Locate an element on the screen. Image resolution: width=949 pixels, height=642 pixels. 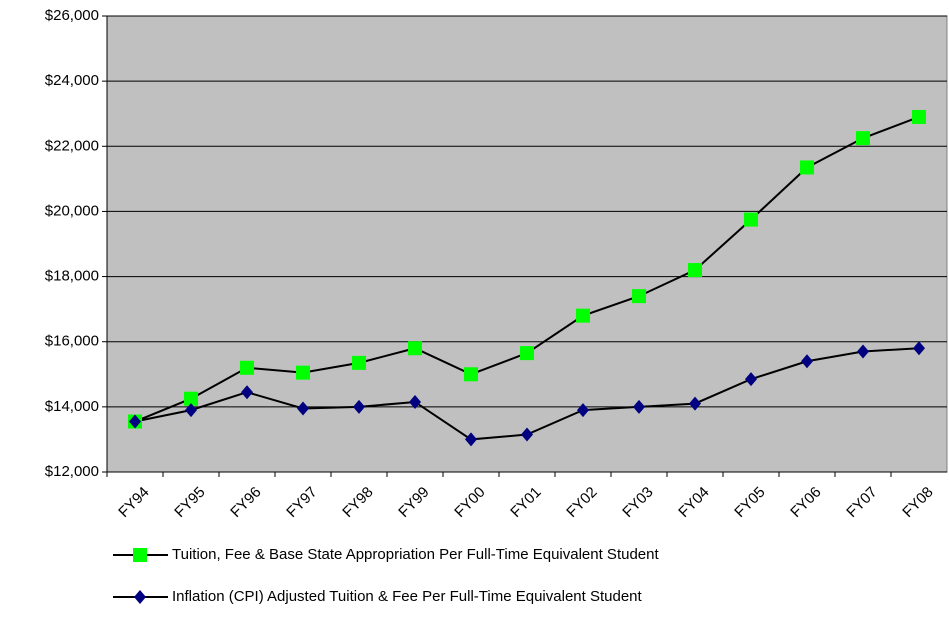
y-tick-label: $20,000 is located at coordinates (72, 210).